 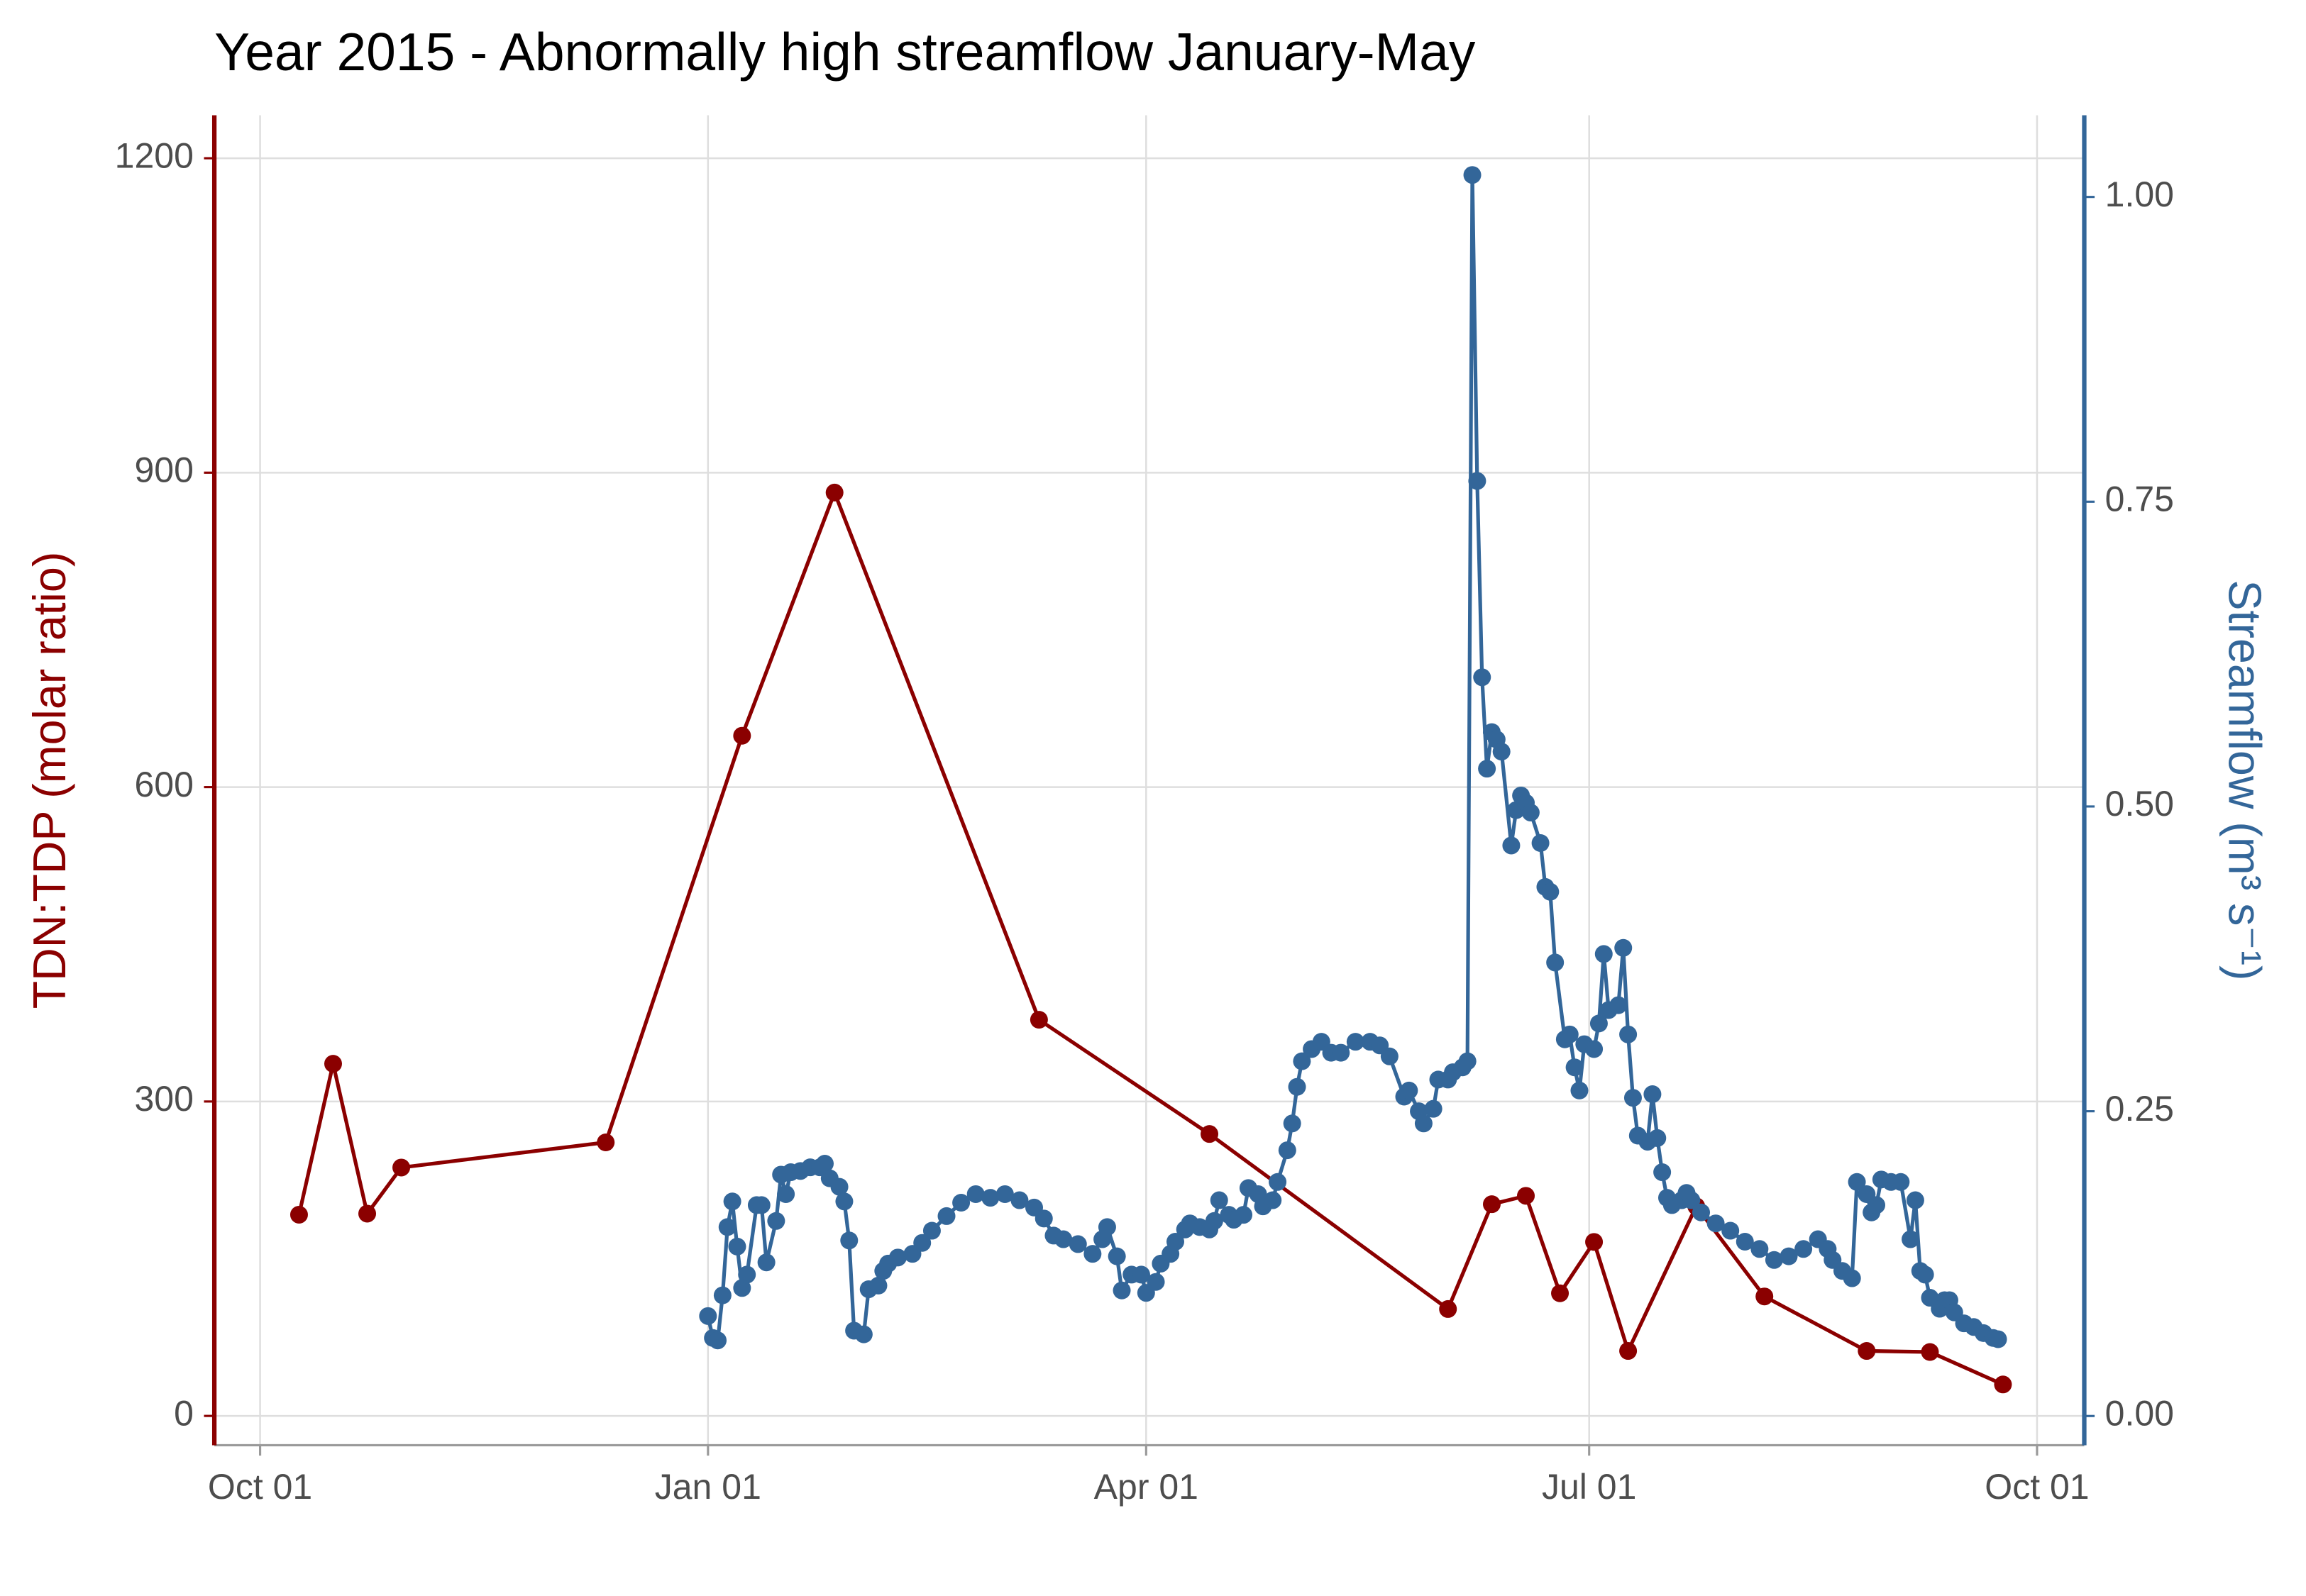 What do you see at coordinates (2244, 780) in the screenshot?
I see `y2-axis-title: Streamflow (m³ s⁻¹)` at bounding box center [2244, 780].